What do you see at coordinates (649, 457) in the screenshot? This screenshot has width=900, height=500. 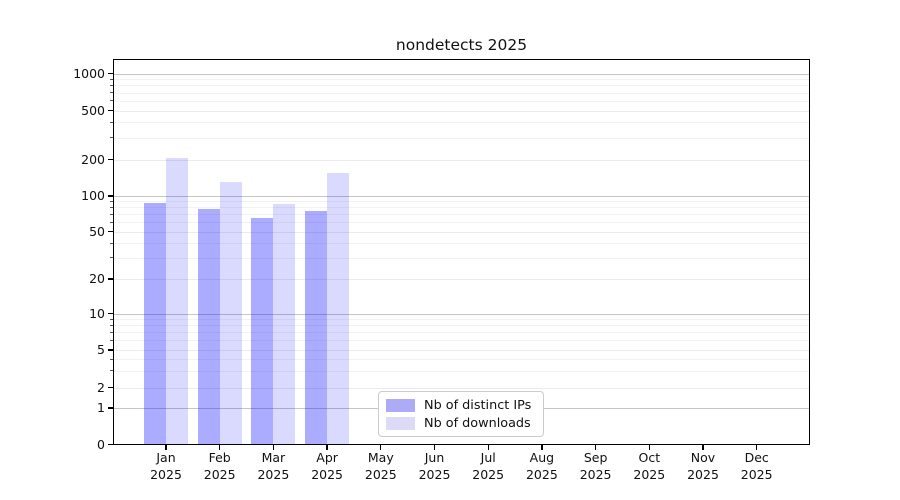 I see `month-label: Oct` at bounding box center [649, 457].